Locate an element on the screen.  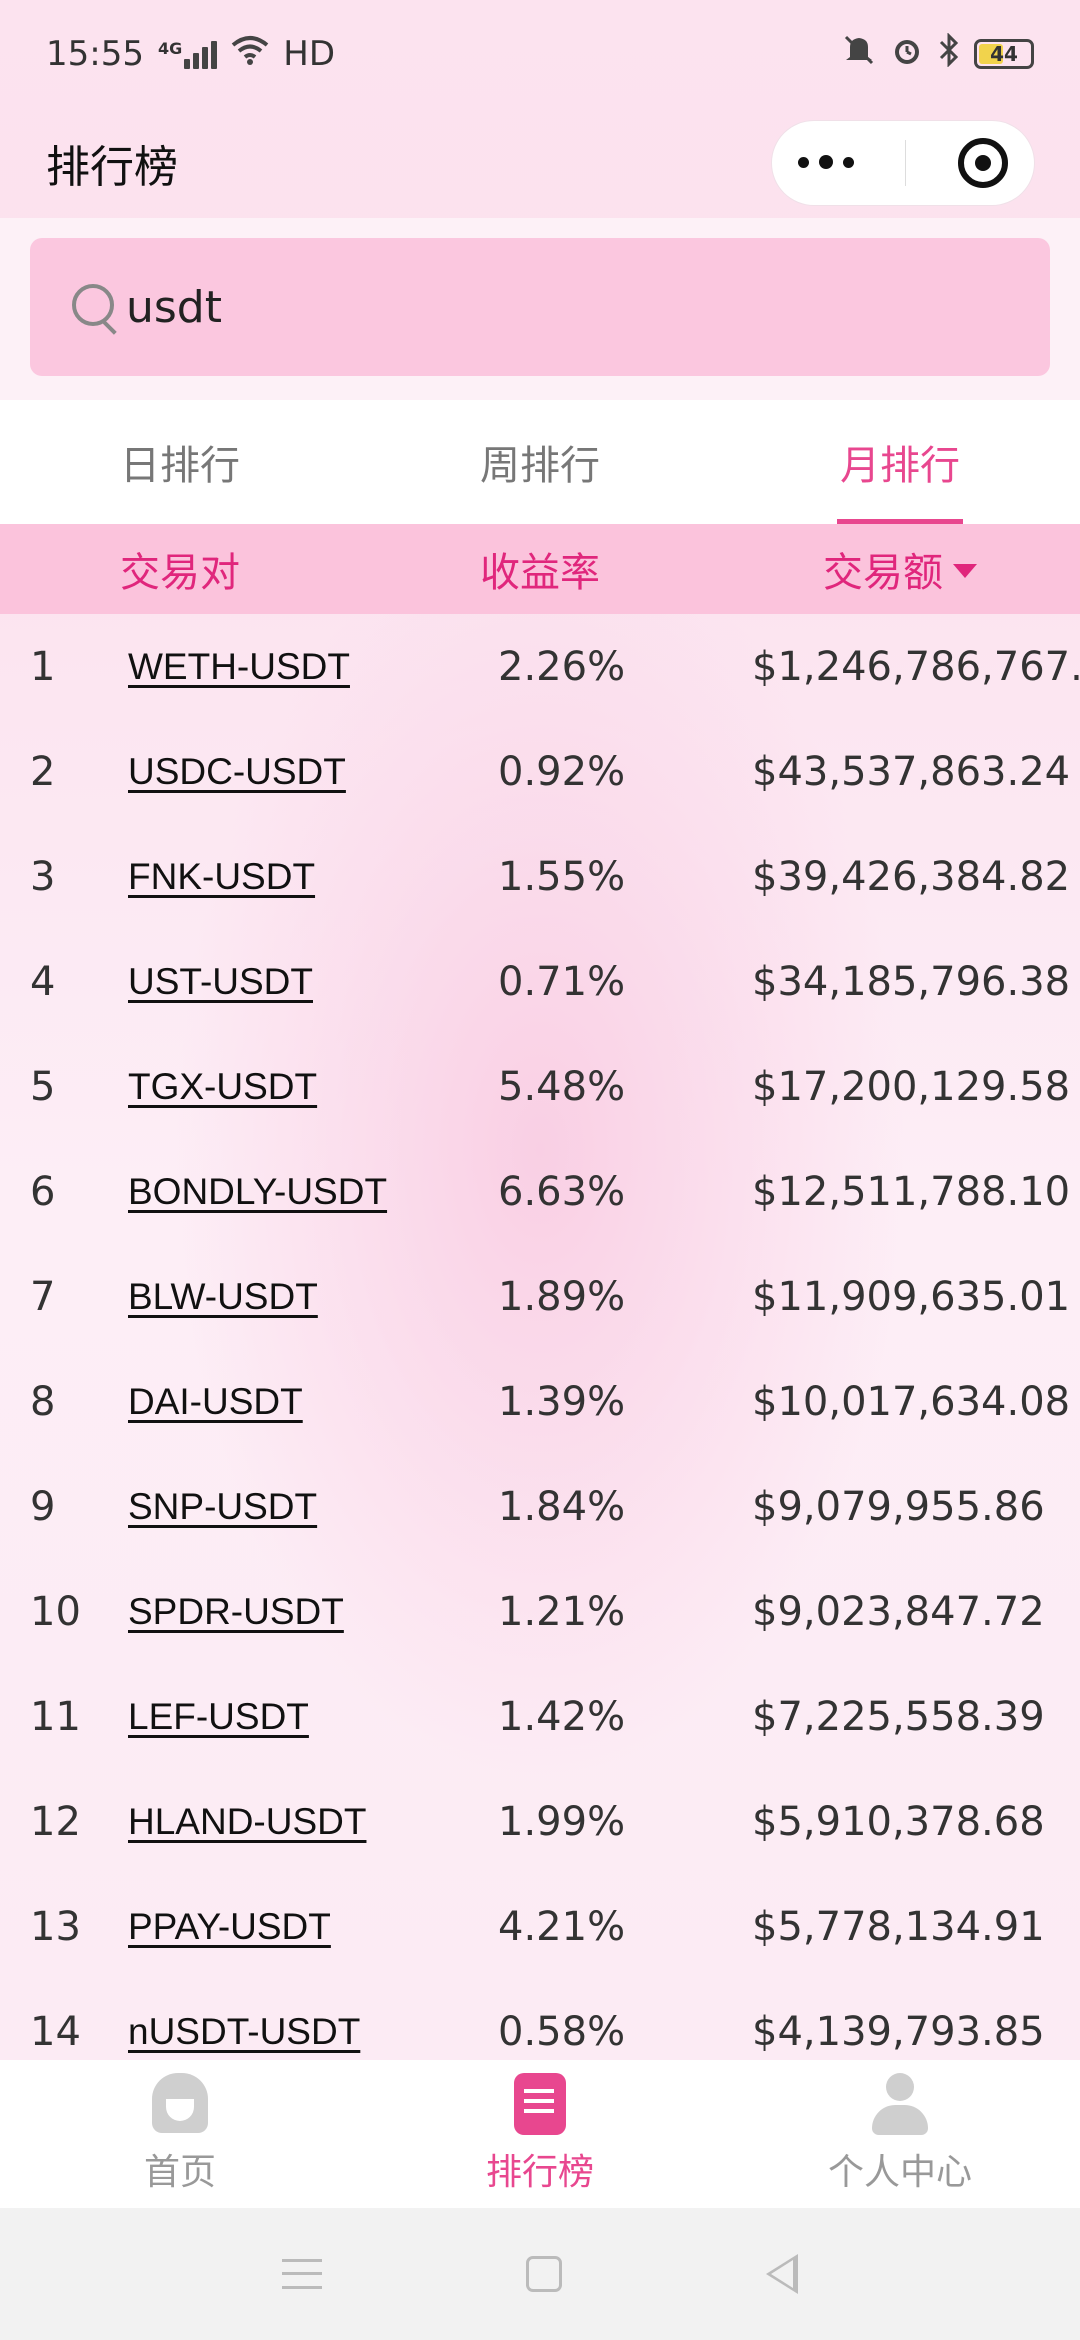
table-header: 交易对 收益率 交易额 is located at coordinates (540, 569).